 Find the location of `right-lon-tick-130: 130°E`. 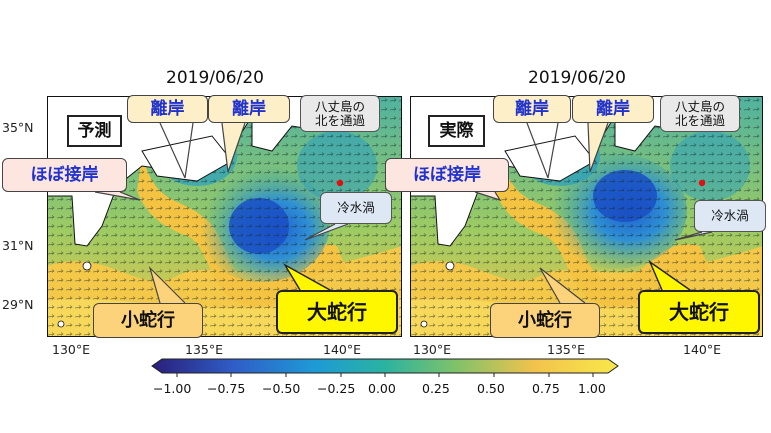

right-lon-tick-130: 130°E is located at coordinates (432, 349).